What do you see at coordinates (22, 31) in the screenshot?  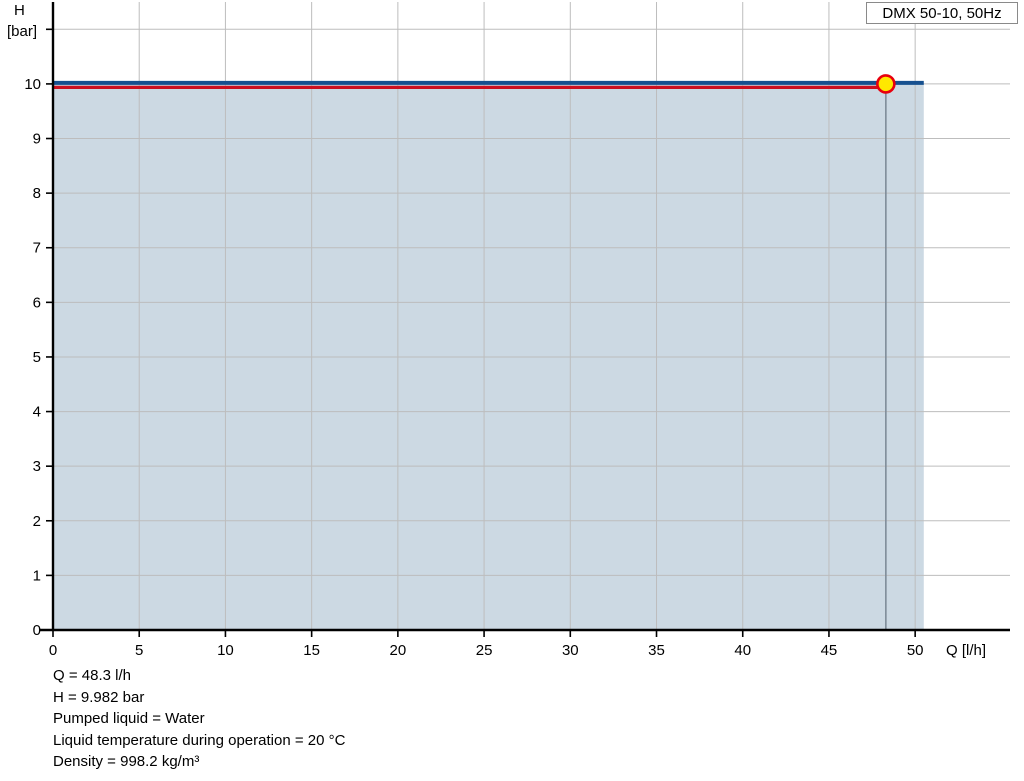 I see `y-axis-unit-label: [bar]` at bounding box center [22, 31].